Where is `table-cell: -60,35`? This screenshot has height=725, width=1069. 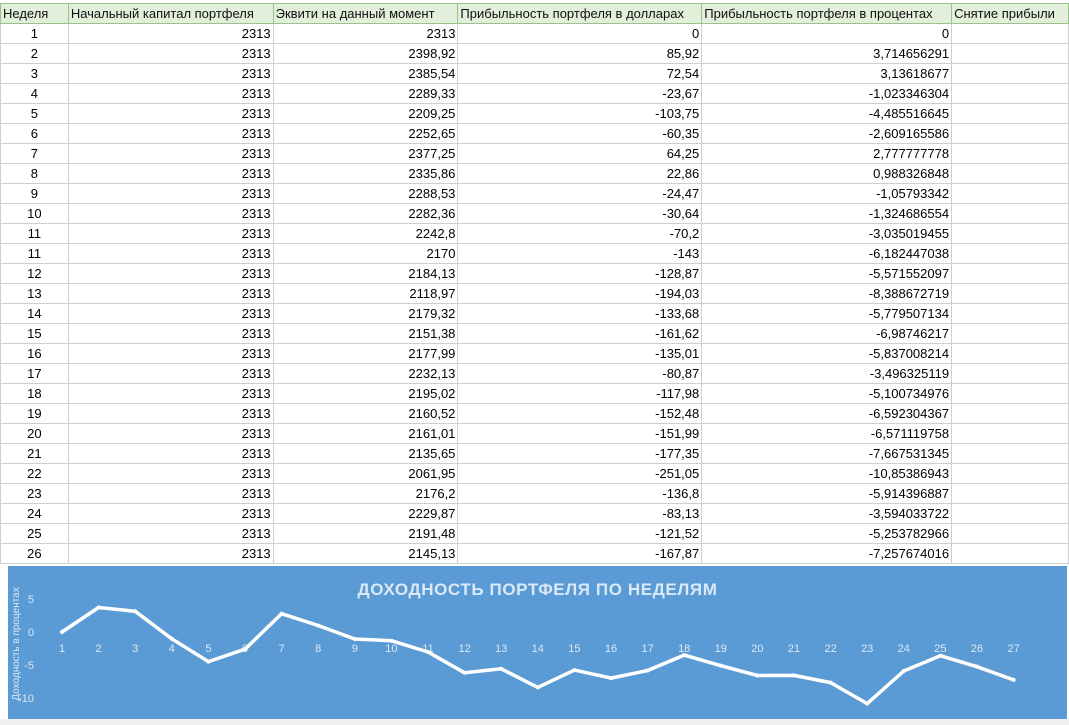
table-cell: -60,35 is located at coordinates (580, 133).